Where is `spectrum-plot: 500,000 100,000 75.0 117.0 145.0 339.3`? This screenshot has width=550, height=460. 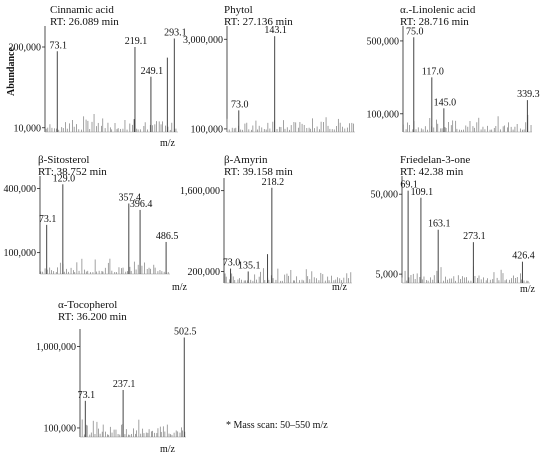
spectrum-plot: 500,000 100,000 75.0 117.0 145.0 339.3 is located at coordinates (453, 79).